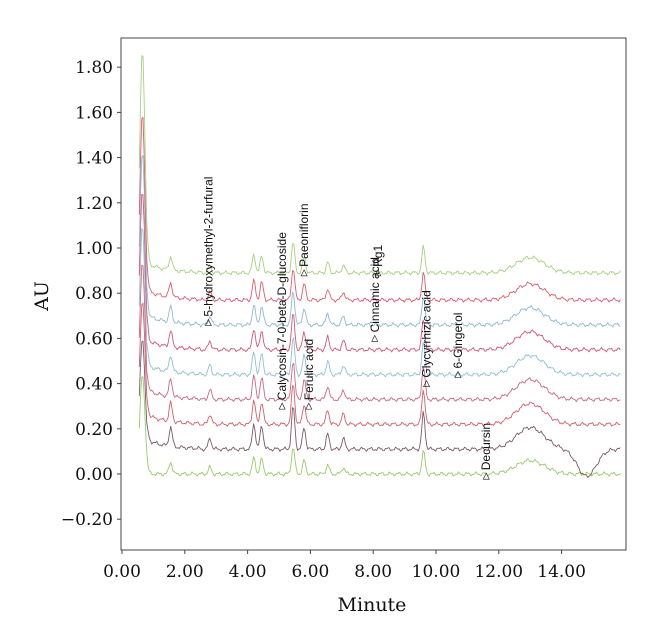  Describe the element at coordinates (498, 572) in the screenshot. I see `x-tick-label: 12.00` at that location.